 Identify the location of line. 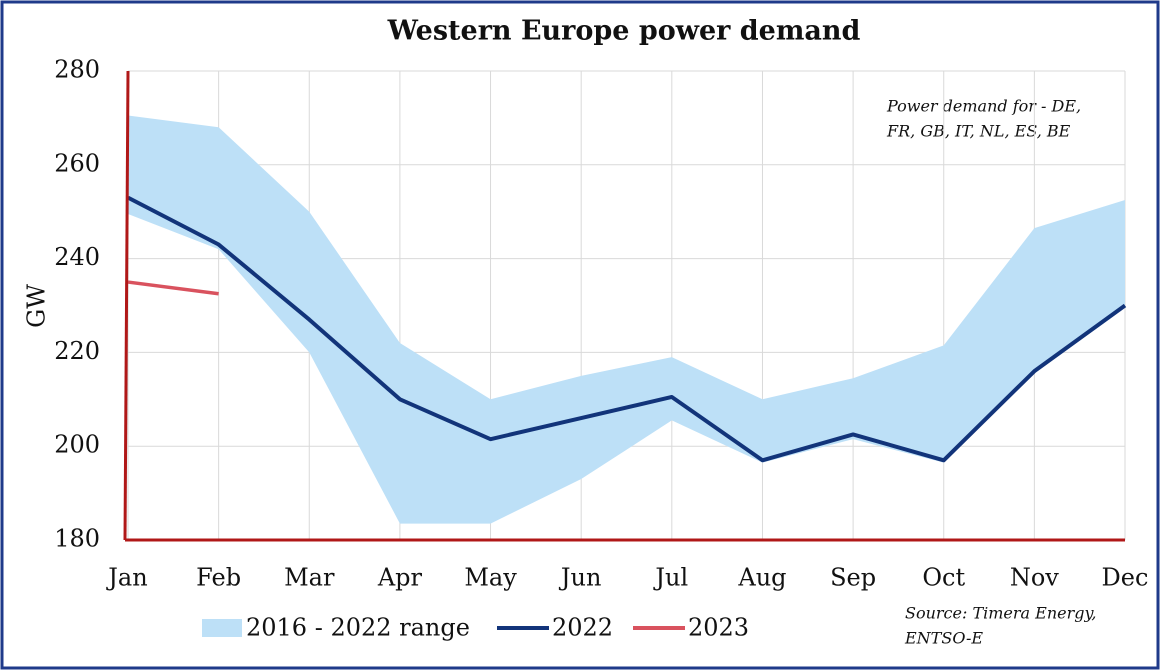
(173, 288).